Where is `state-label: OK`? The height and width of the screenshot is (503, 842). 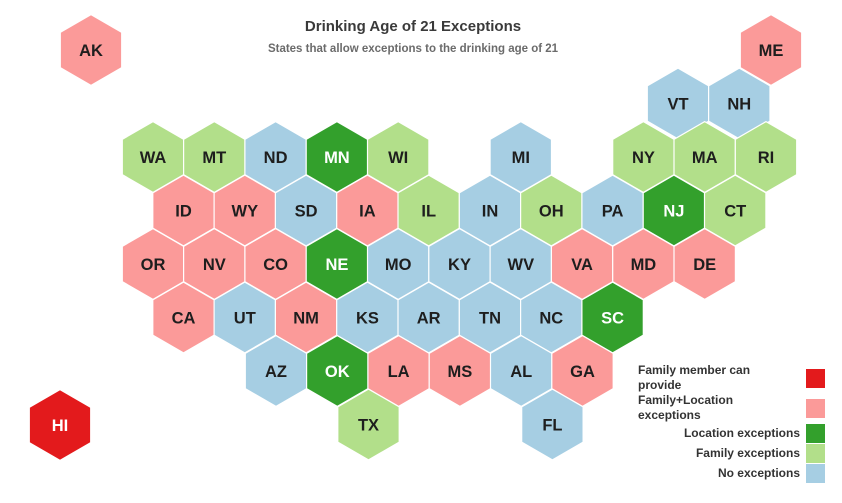
state-label: OK is located at coordinates (337, 372).